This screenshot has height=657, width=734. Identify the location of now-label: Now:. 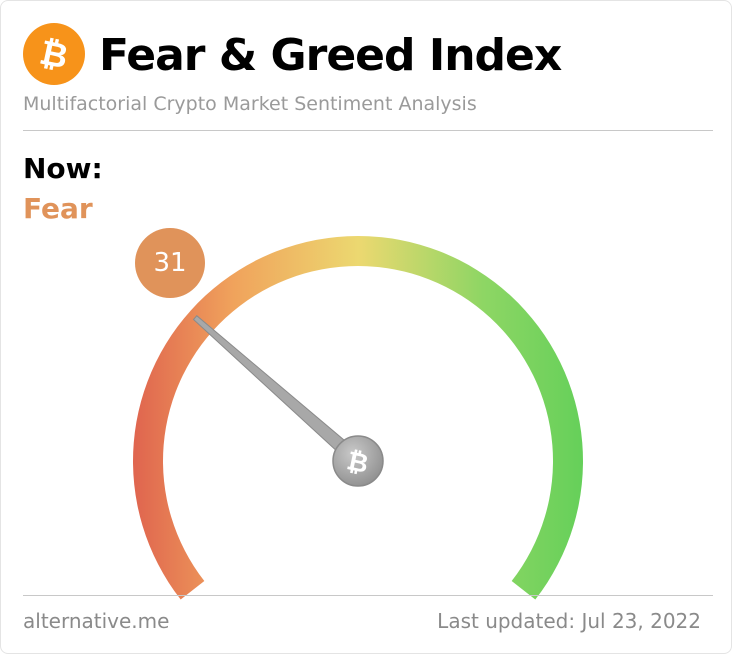
(63, 168).